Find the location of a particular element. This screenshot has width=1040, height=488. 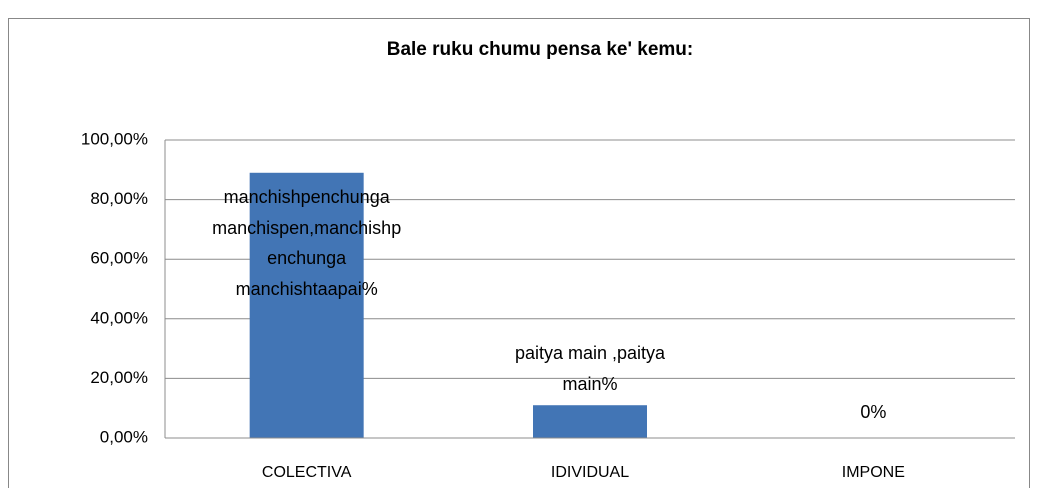

y-tick-label: 0,00% is located at coordinates (124, 436).